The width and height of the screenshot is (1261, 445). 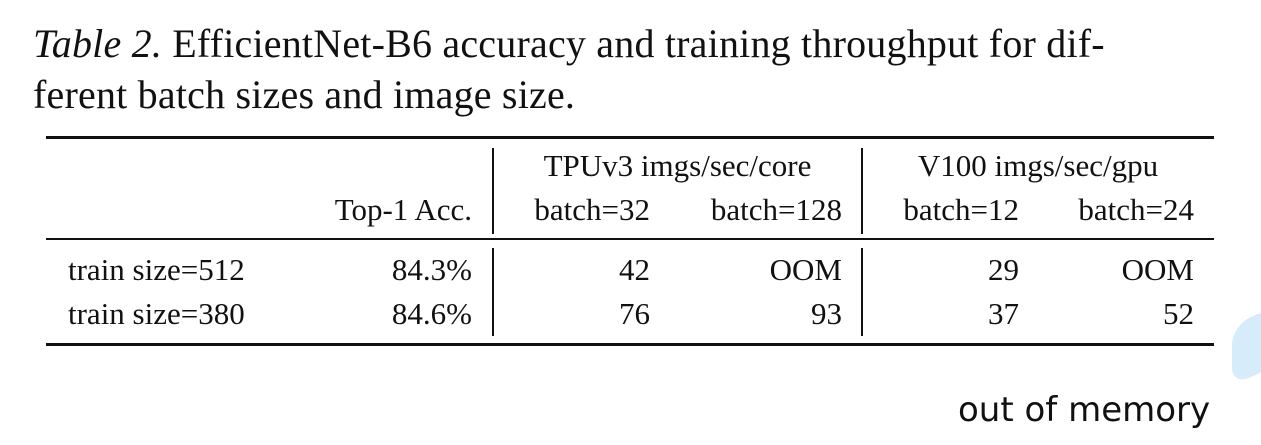 I want to click on table-cell-tpu-batch128: 93, so click(x=826, y=313).